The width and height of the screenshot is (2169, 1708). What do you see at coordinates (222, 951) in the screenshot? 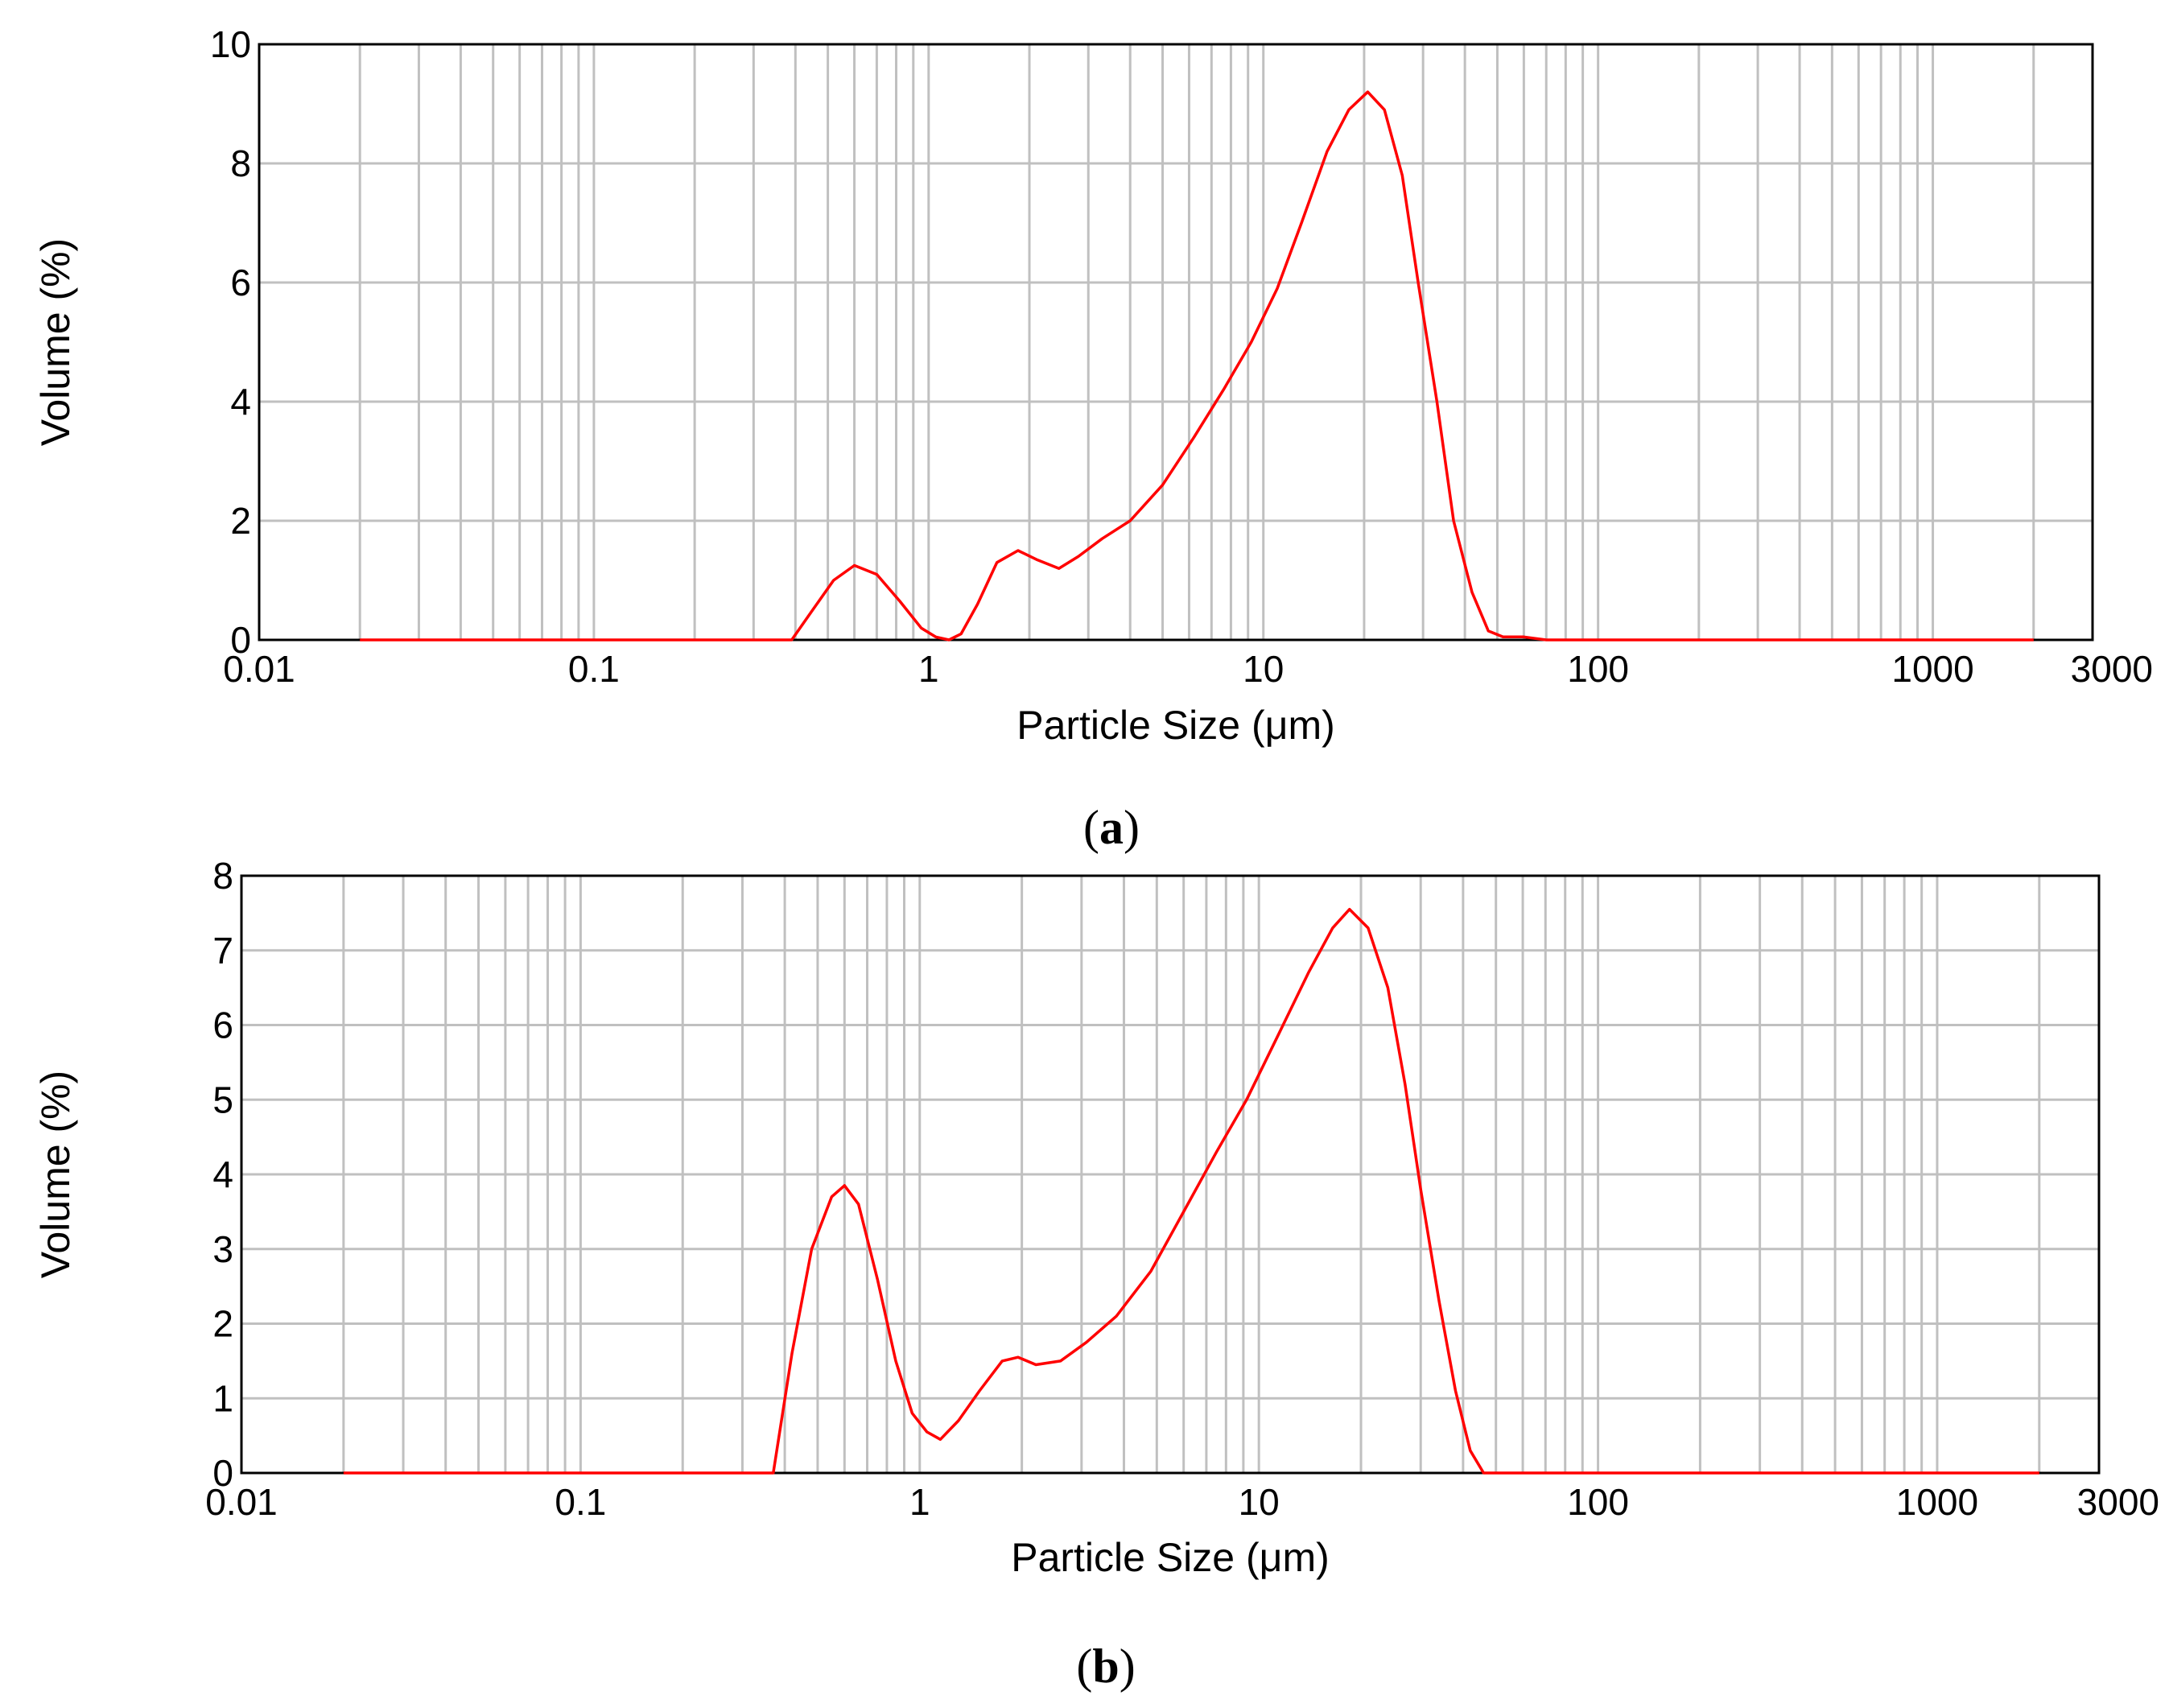
I see `y-tick-label: 7` at bounding box center [222, 951].